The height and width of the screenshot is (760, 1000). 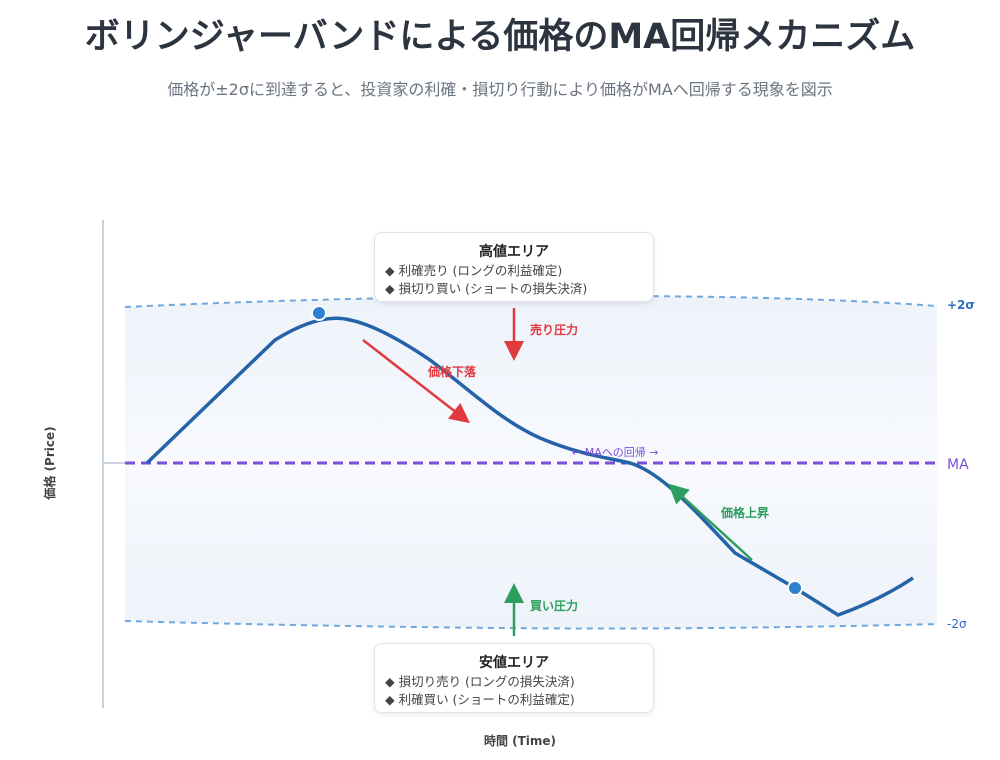 I want to click on price-fall-label: 価格下落, so click(x=452, y=371).